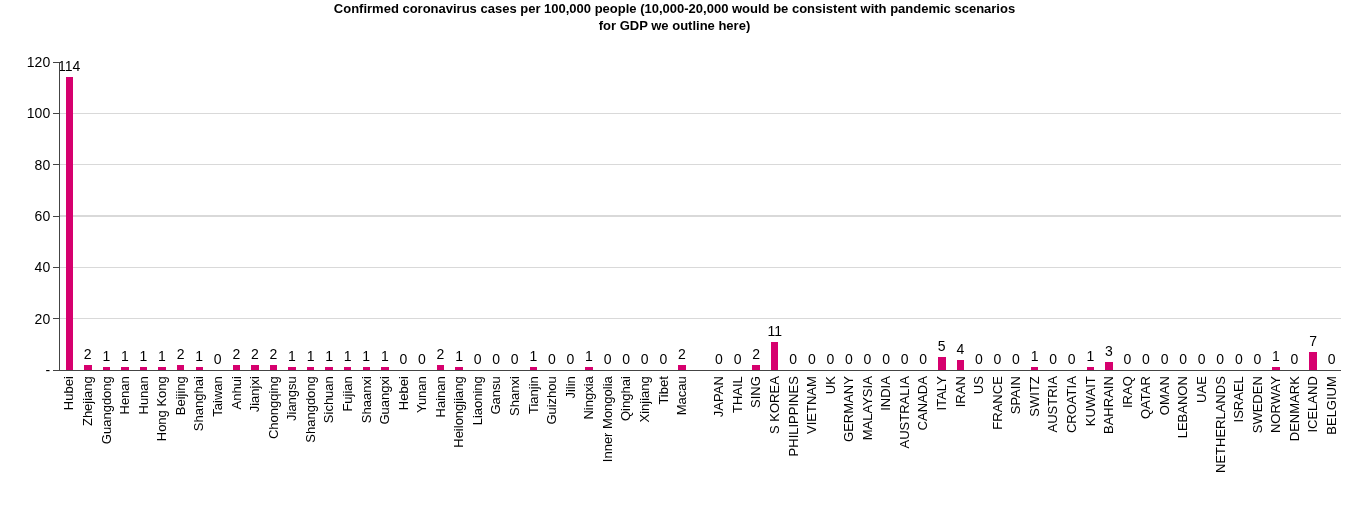 The image size is (1349, 513). What do you see at coordinates (162, 409) in the screenshot?
I see `x-tick-label: Hong Kong` at bounding box center [162, 409].